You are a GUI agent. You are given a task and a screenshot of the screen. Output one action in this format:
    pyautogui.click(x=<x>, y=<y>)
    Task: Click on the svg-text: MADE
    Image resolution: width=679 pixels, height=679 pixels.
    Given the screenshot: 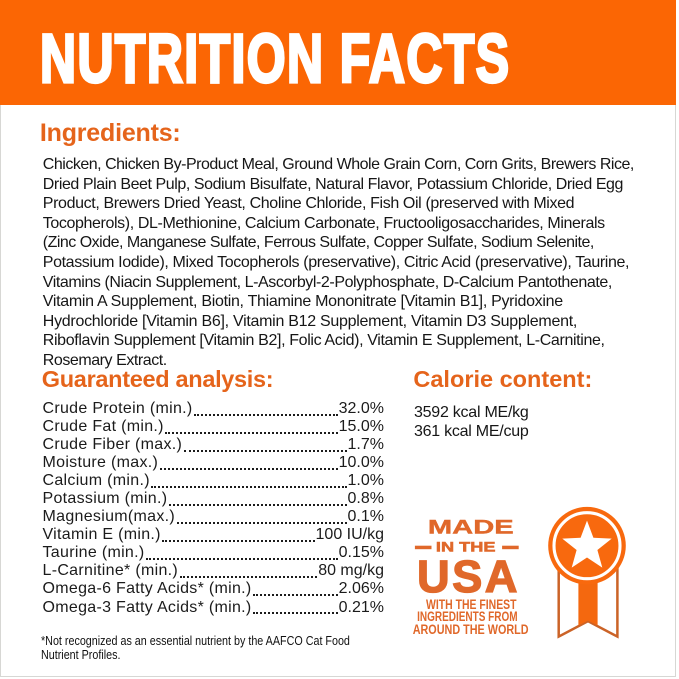 What is the action you would take?
    pyautogui.click(x=471, y=527)
    